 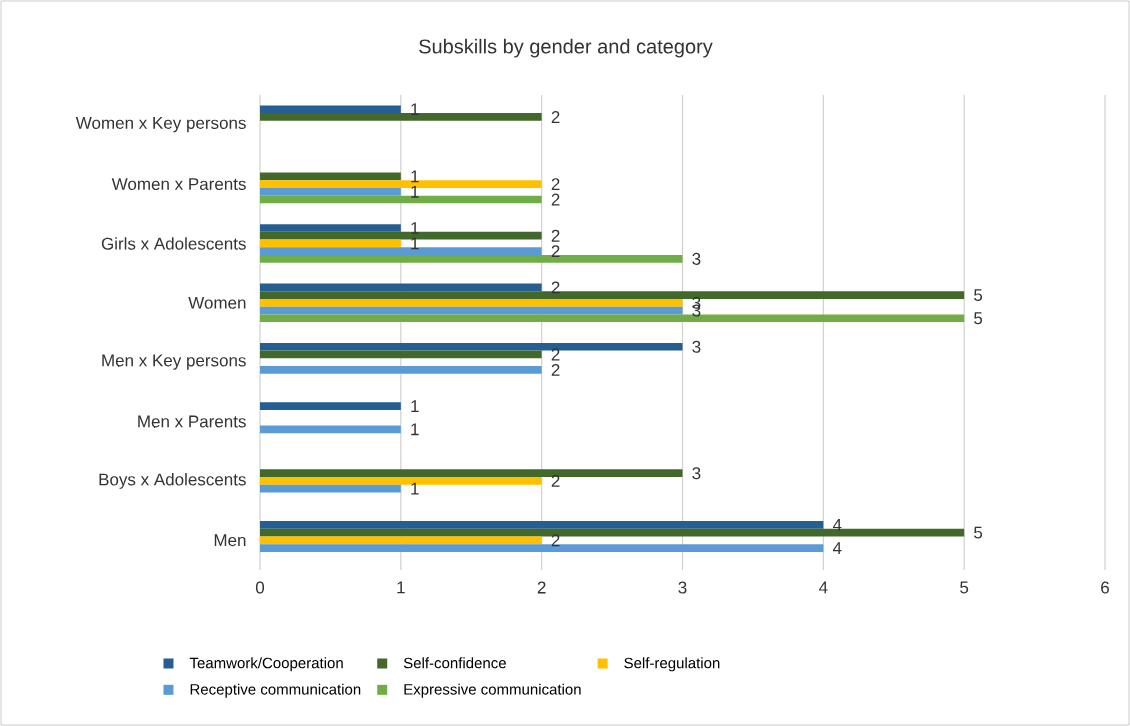 What do you see at coordinates (275, 690) in the screenshot?
I see `legend-label: Receptive communication` at bounding box center [275, 690].